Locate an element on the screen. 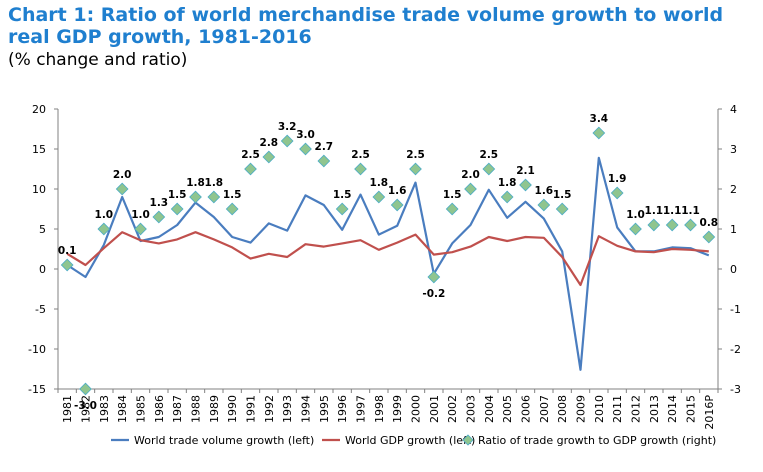 The height and width of the screenshot is (472, 763). left-axis-tick-label: 20 is located at coordinates (39, 109).